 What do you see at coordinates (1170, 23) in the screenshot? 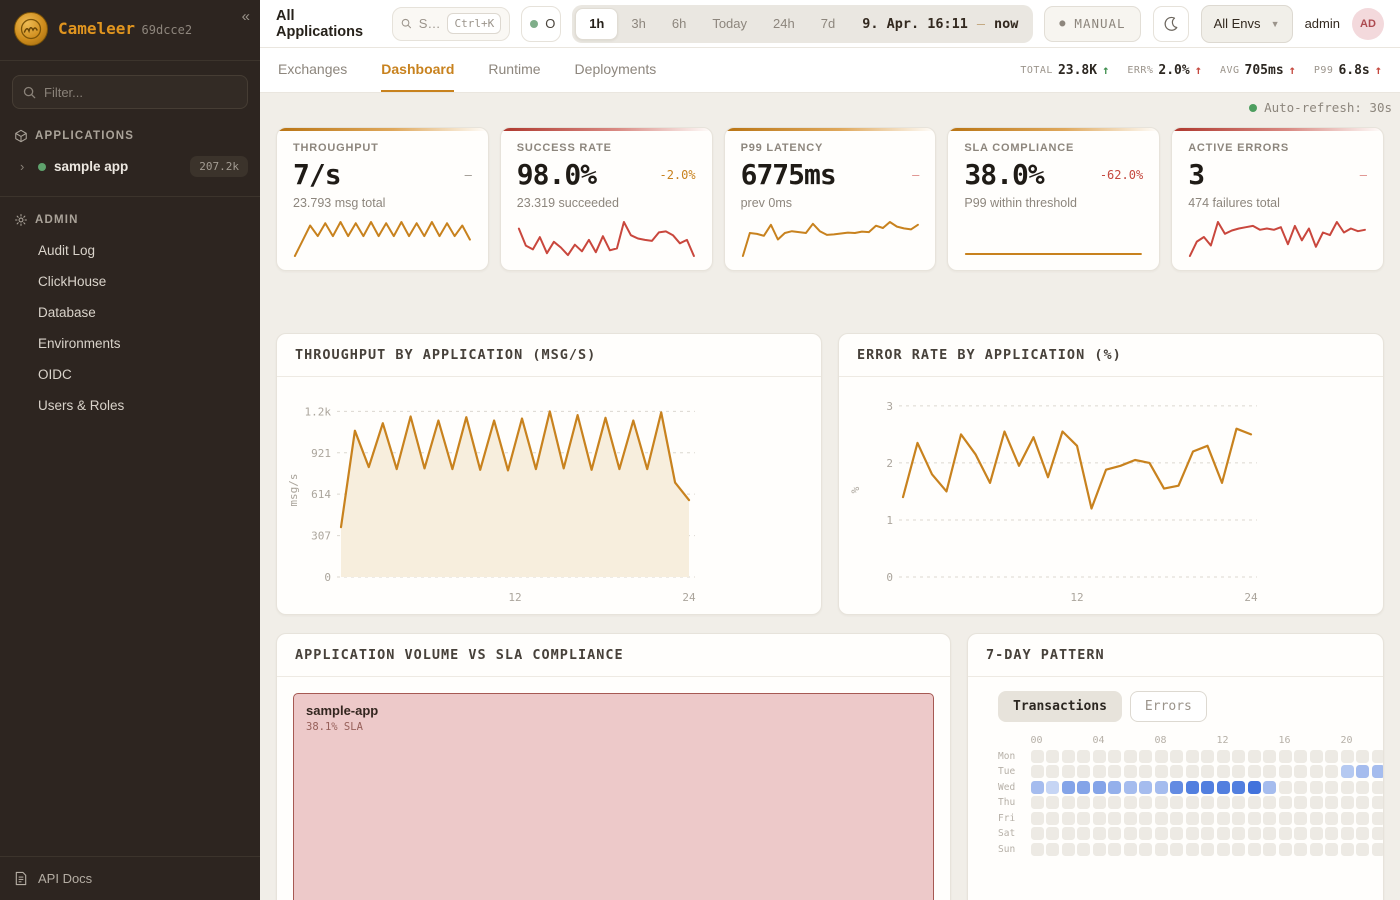
I see `theme-toggle-button` at bounding box center [1170, 23].